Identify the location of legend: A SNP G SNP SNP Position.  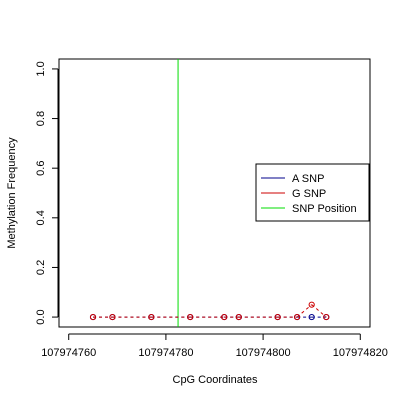
(312, 192).